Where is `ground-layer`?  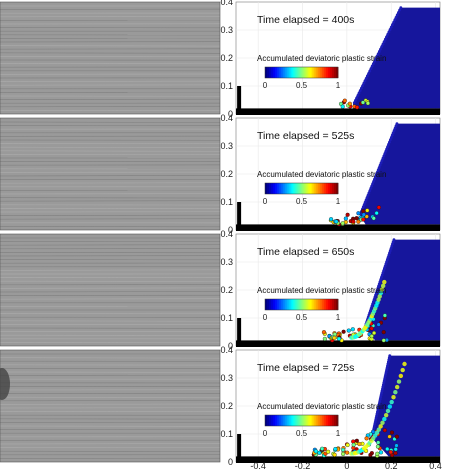
ground-layer is located at coordinates (338, 459).